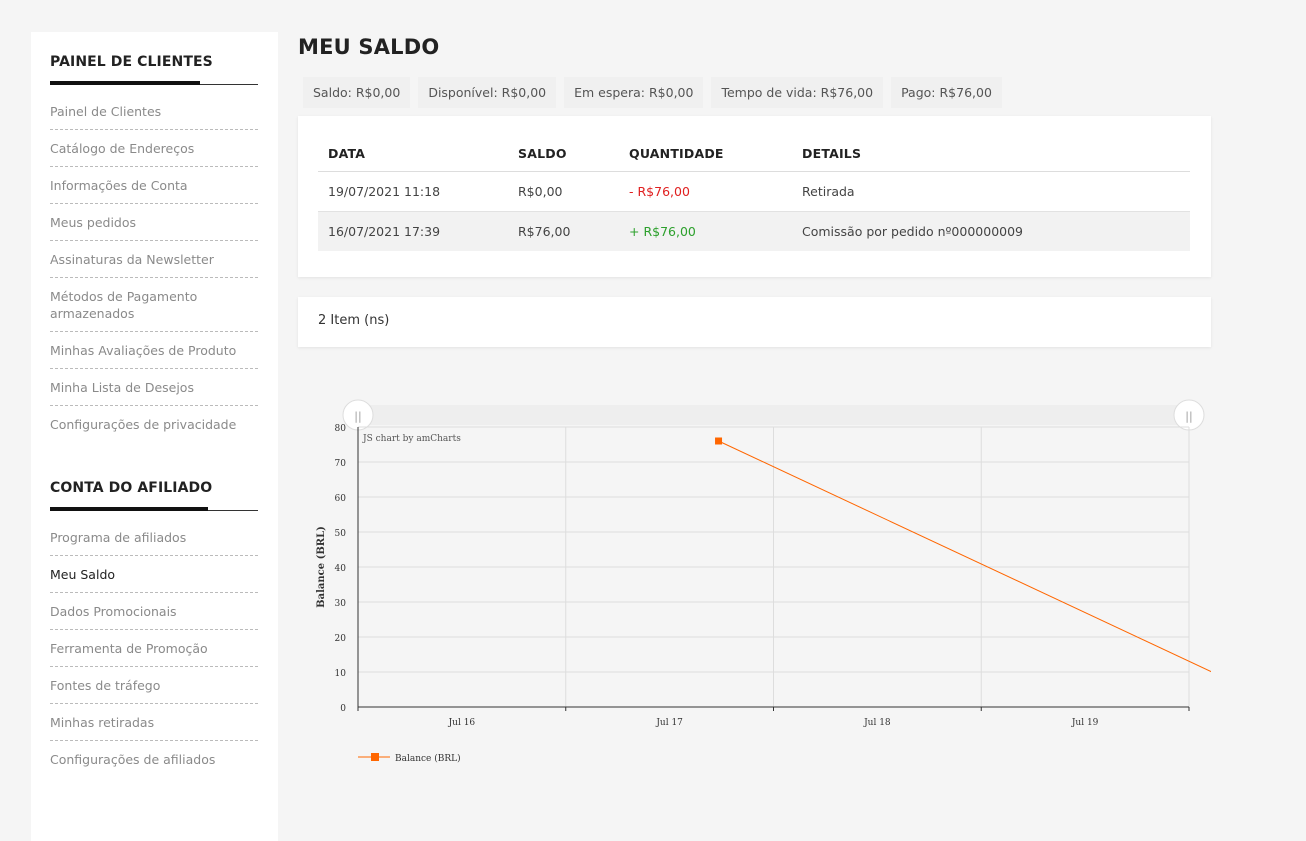 The height and width of the screenshot is (841, 1306). What do you see at coordinates (341, 604) in the screenshot?
I see `y-tick-label: 30` at bounding box center [341, 604].